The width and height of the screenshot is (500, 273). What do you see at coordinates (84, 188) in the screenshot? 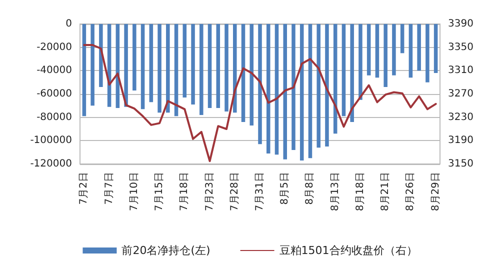
I see `x-tick-label: 7月2日` at bounding box center [84, 188].